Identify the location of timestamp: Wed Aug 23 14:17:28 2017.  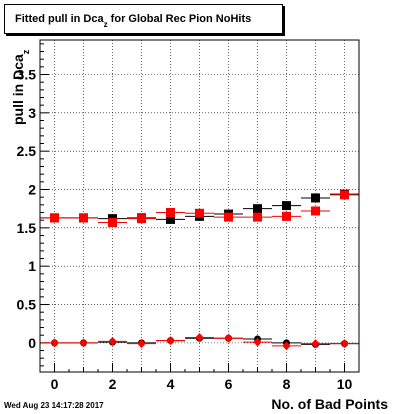
(54, 405).